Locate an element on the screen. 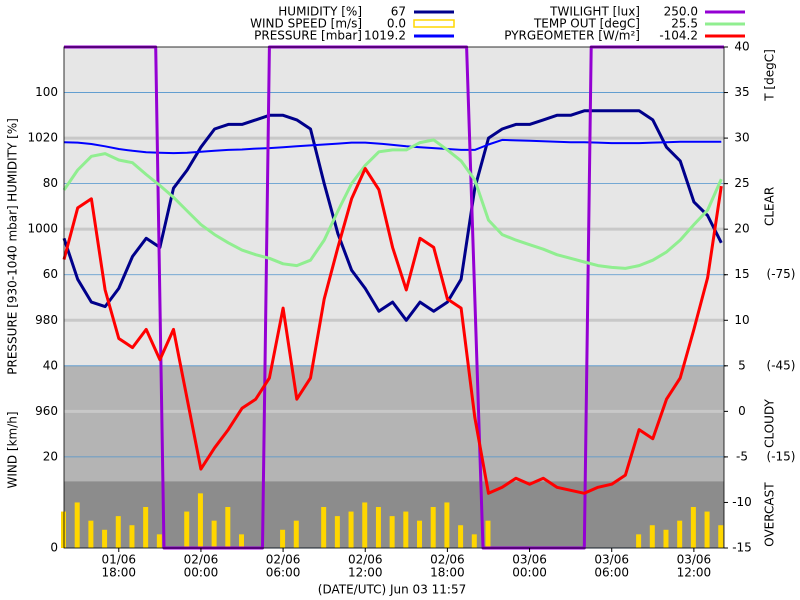 Image resolution: width=800 pixels, height=600 pixels. legend-value: 67 is located at coordinates (398, 12).